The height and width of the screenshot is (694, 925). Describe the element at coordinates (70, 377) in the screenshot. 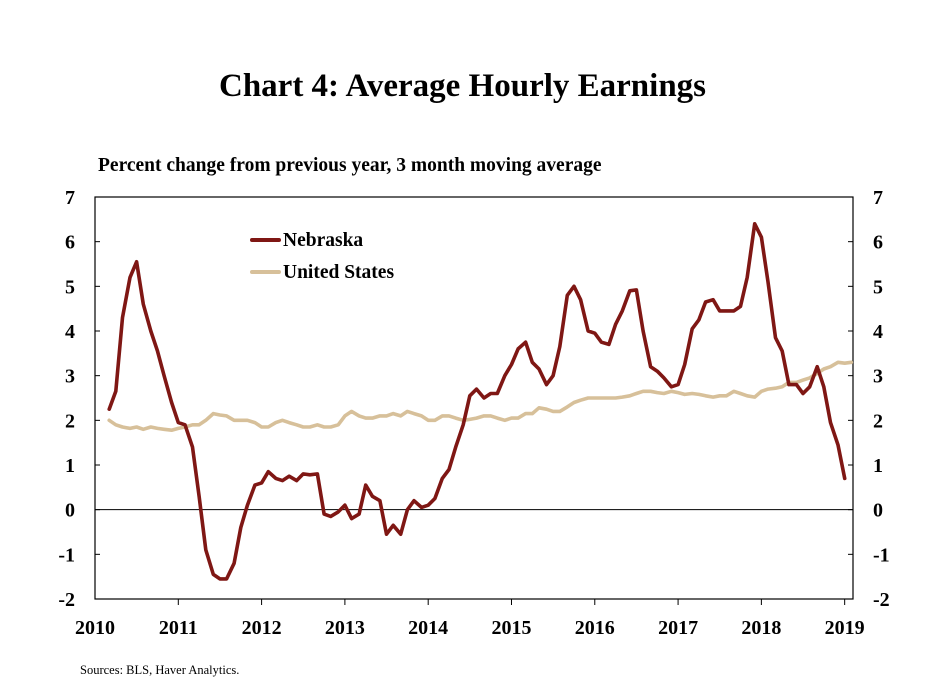

I see `y-tick-label-left: 3` at that location.